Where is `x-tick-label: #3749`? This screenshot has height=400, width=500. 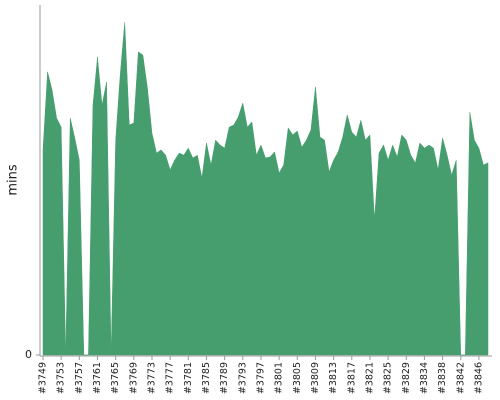 x-tick-label: #3749 is located at coordinates (43, 378).